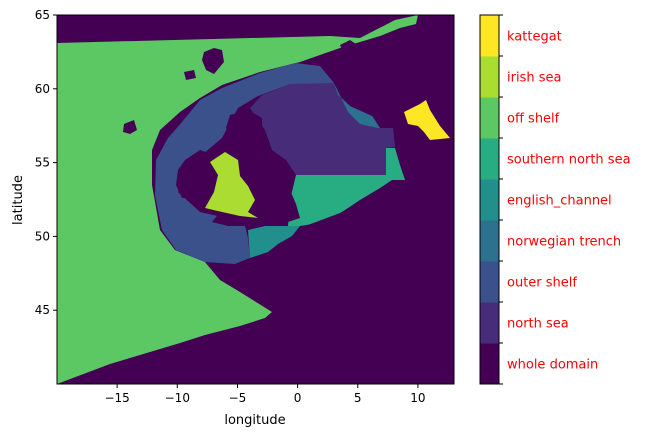  What do you see at coordinates (559, 201) in the screenshot?
I see `colorbar-label: english_channel` at bounding box center [559, 201].